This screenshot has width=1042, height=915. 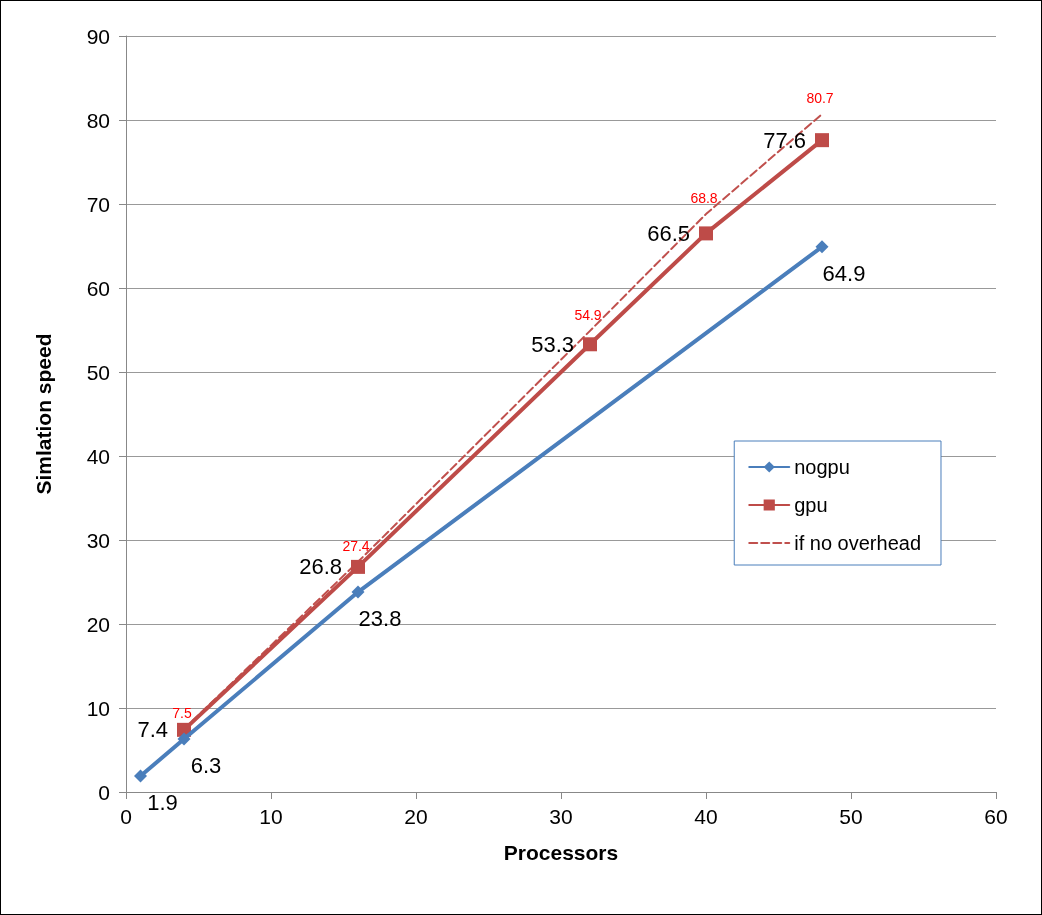 What do you see at coordinates (98, 36) in the screenshot?
I see `y-tick-label: 90` at bounding box center [98, 36].